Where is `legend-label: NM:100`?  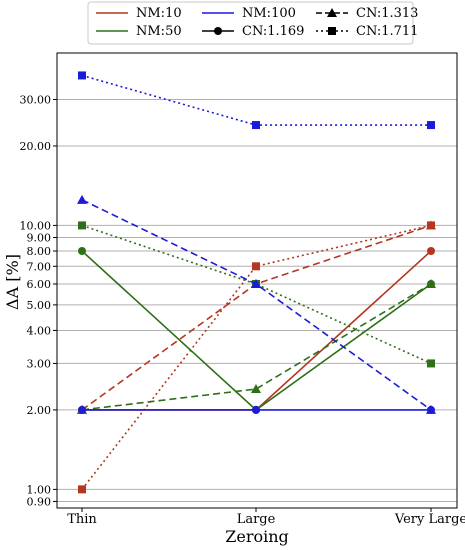
legend-label: NM:100 is located at coordinates (269, 13).